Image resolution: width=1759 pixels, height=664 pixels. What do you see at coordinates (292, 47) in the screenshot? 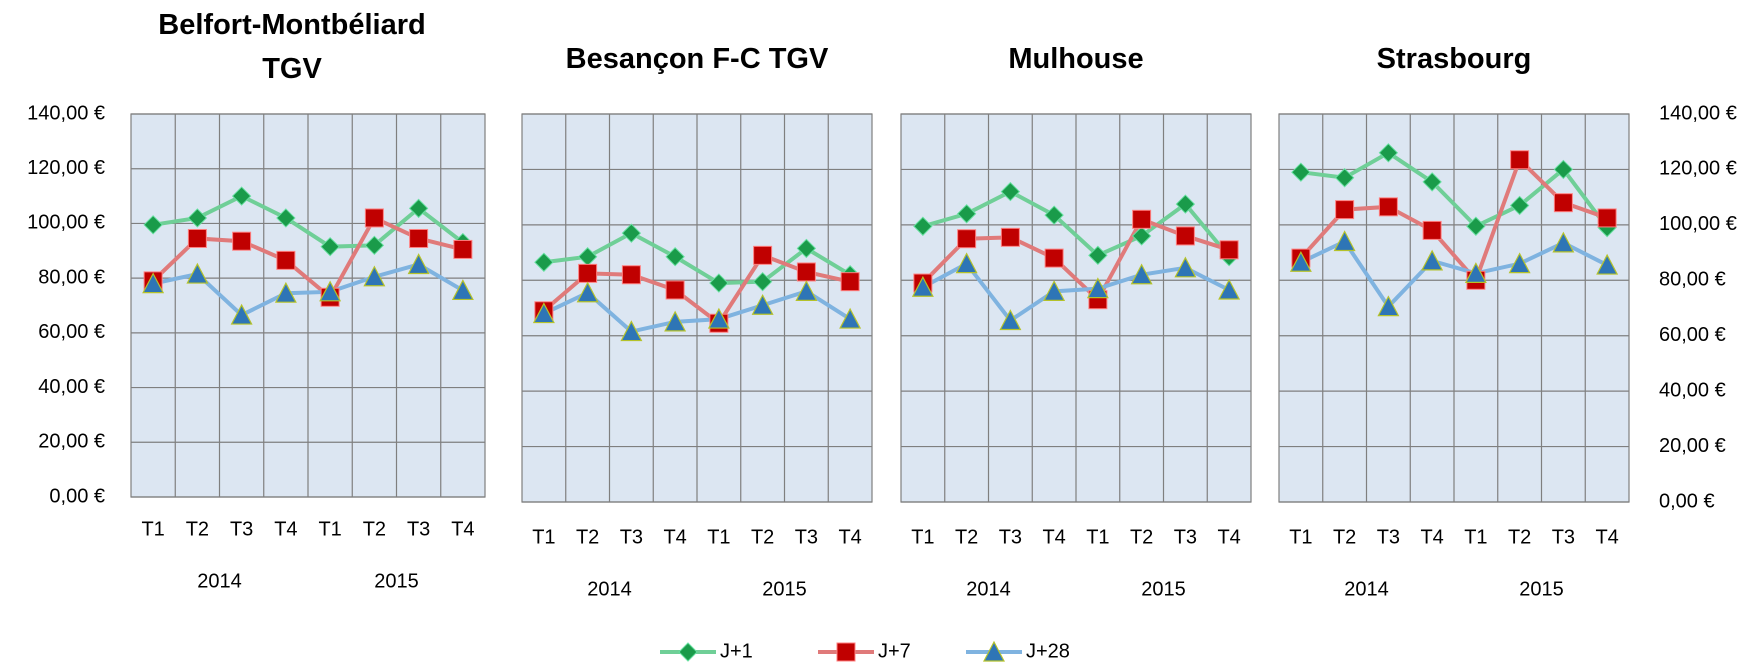
I see `chart-title: Belfort-Montbéliard TGV` at bounding box center [292, 47].